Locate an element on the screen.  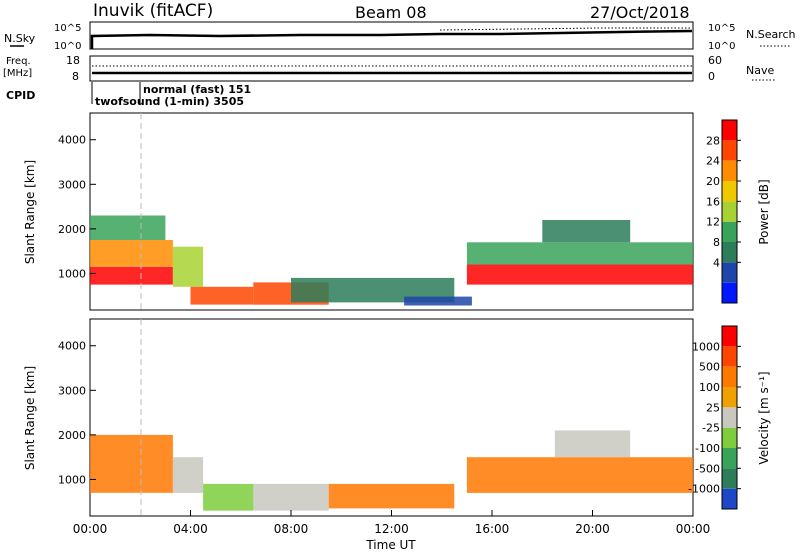
freq-panel: Freq. [MHz] 18 8 60 0 Nave is located at coordinates (389, 68).